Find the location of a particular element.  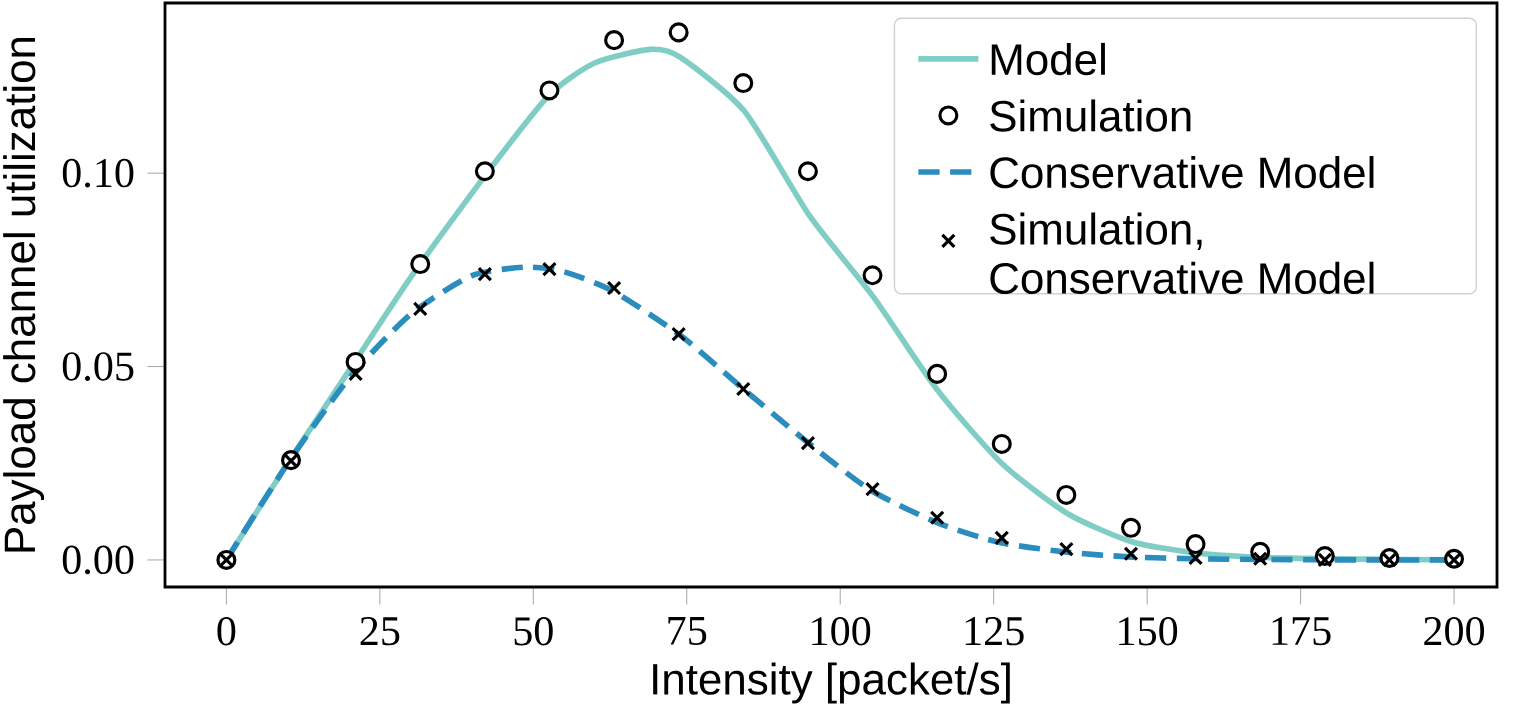

x-tick-label: 75 is located at coordinates (687, 630).